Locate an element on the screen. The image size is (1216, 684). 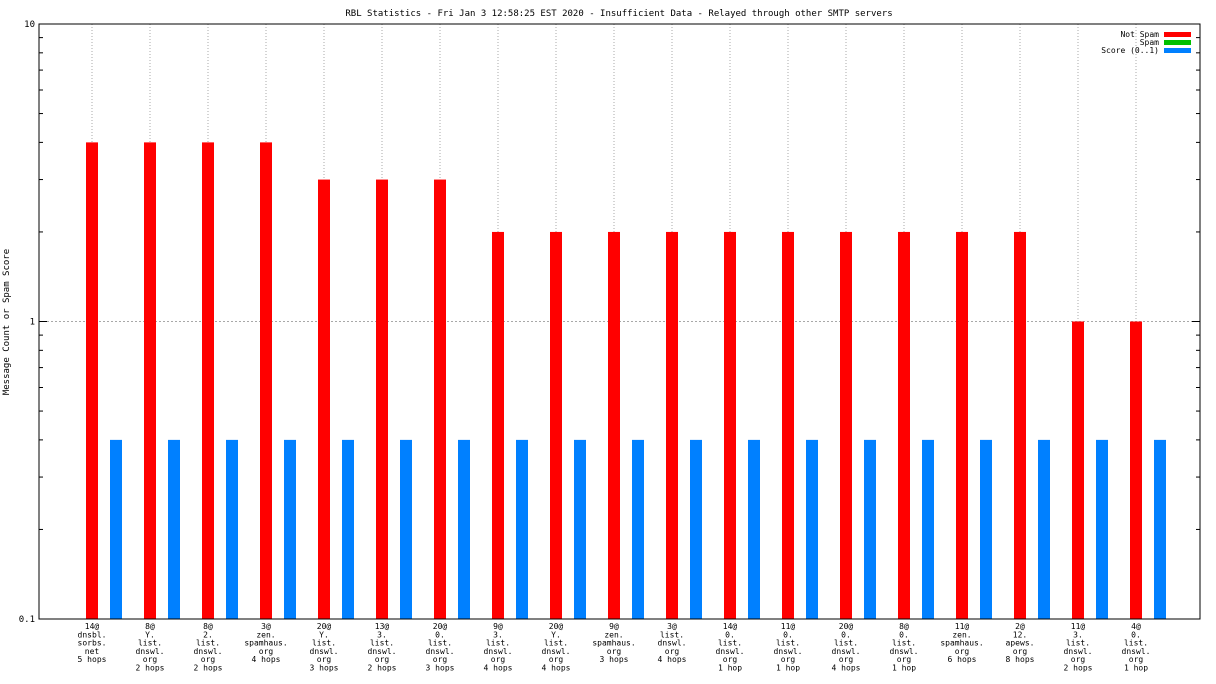
y-tick-label: 1 is located at coordinates (32, 323).